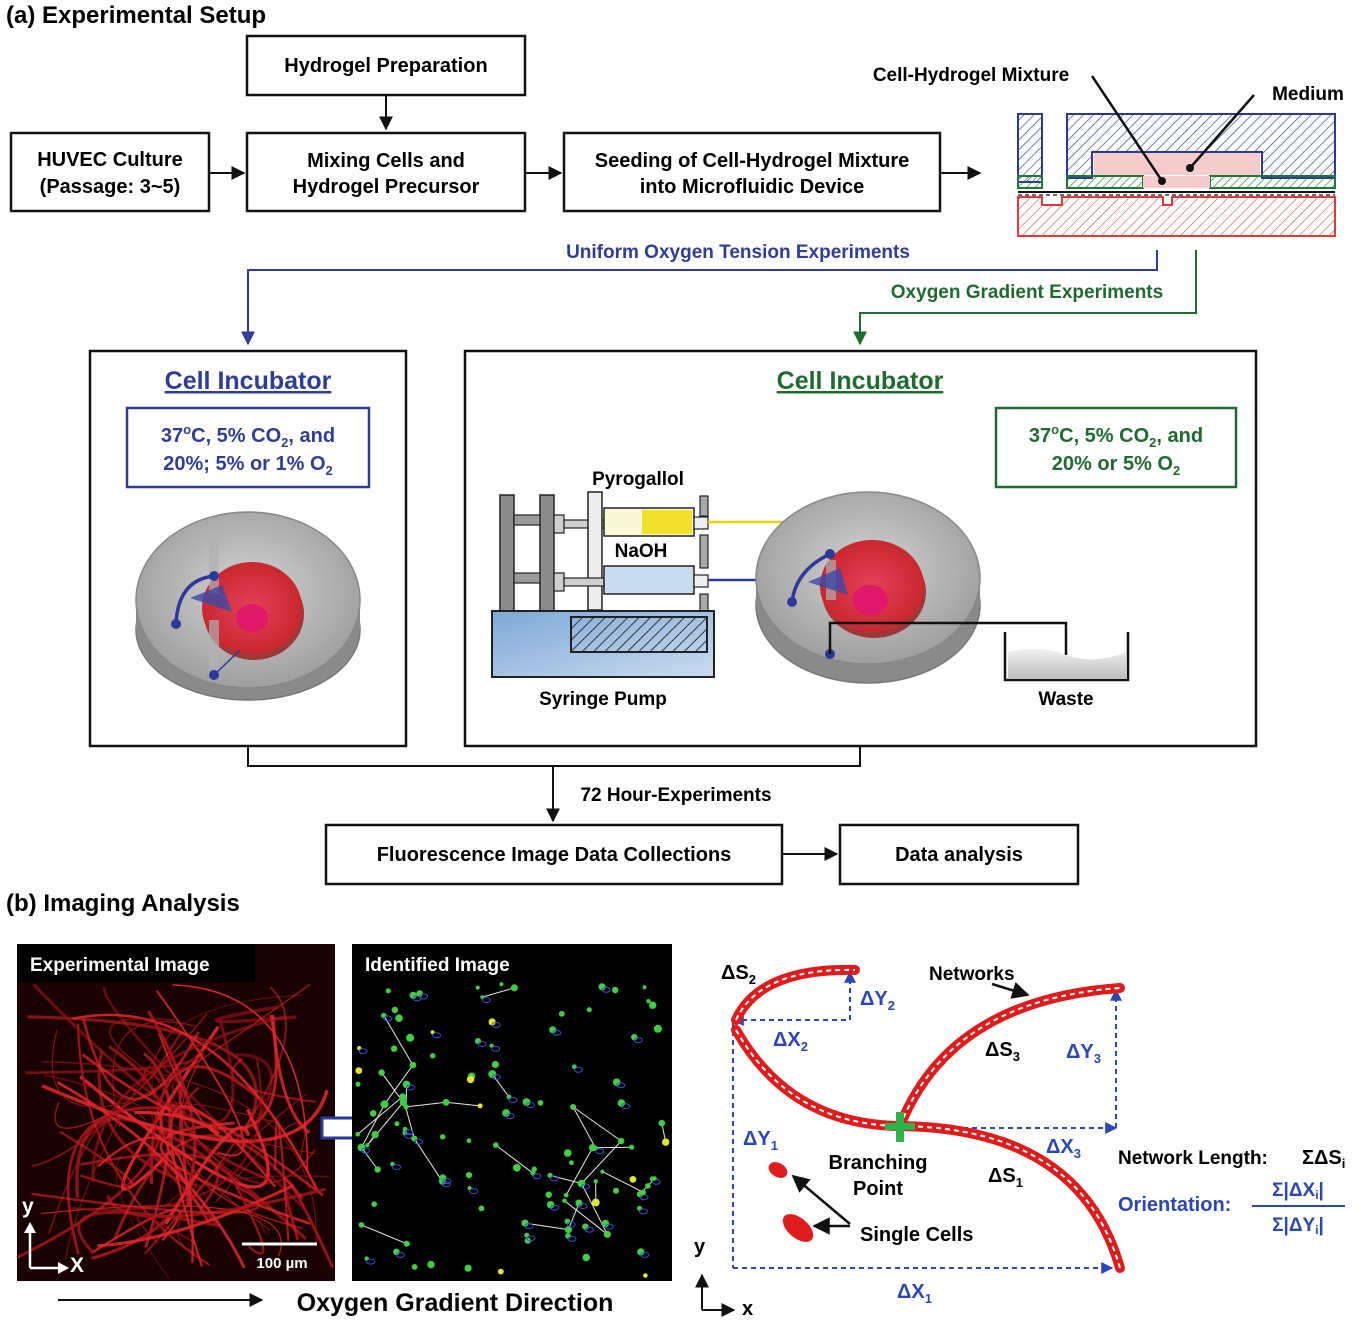  I want to click on mixing-line2: Hydrogel Precursor, so click(386, 187).